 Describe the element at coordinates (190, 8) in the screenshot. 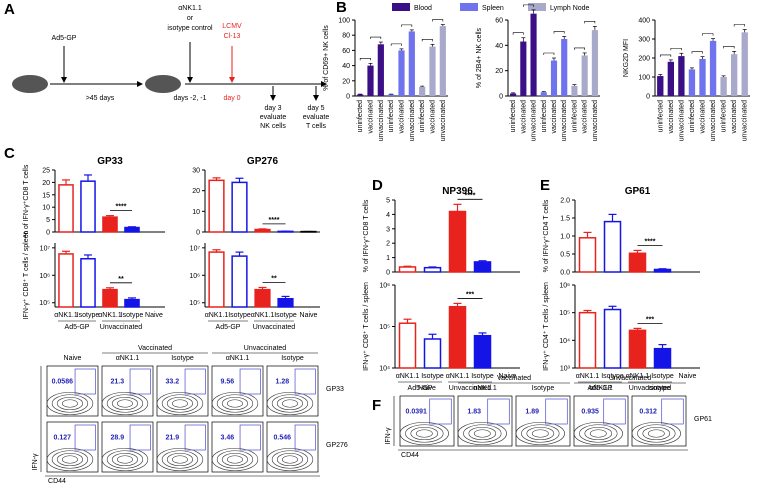

I see `timeline-label: αNK1.1` at that location.